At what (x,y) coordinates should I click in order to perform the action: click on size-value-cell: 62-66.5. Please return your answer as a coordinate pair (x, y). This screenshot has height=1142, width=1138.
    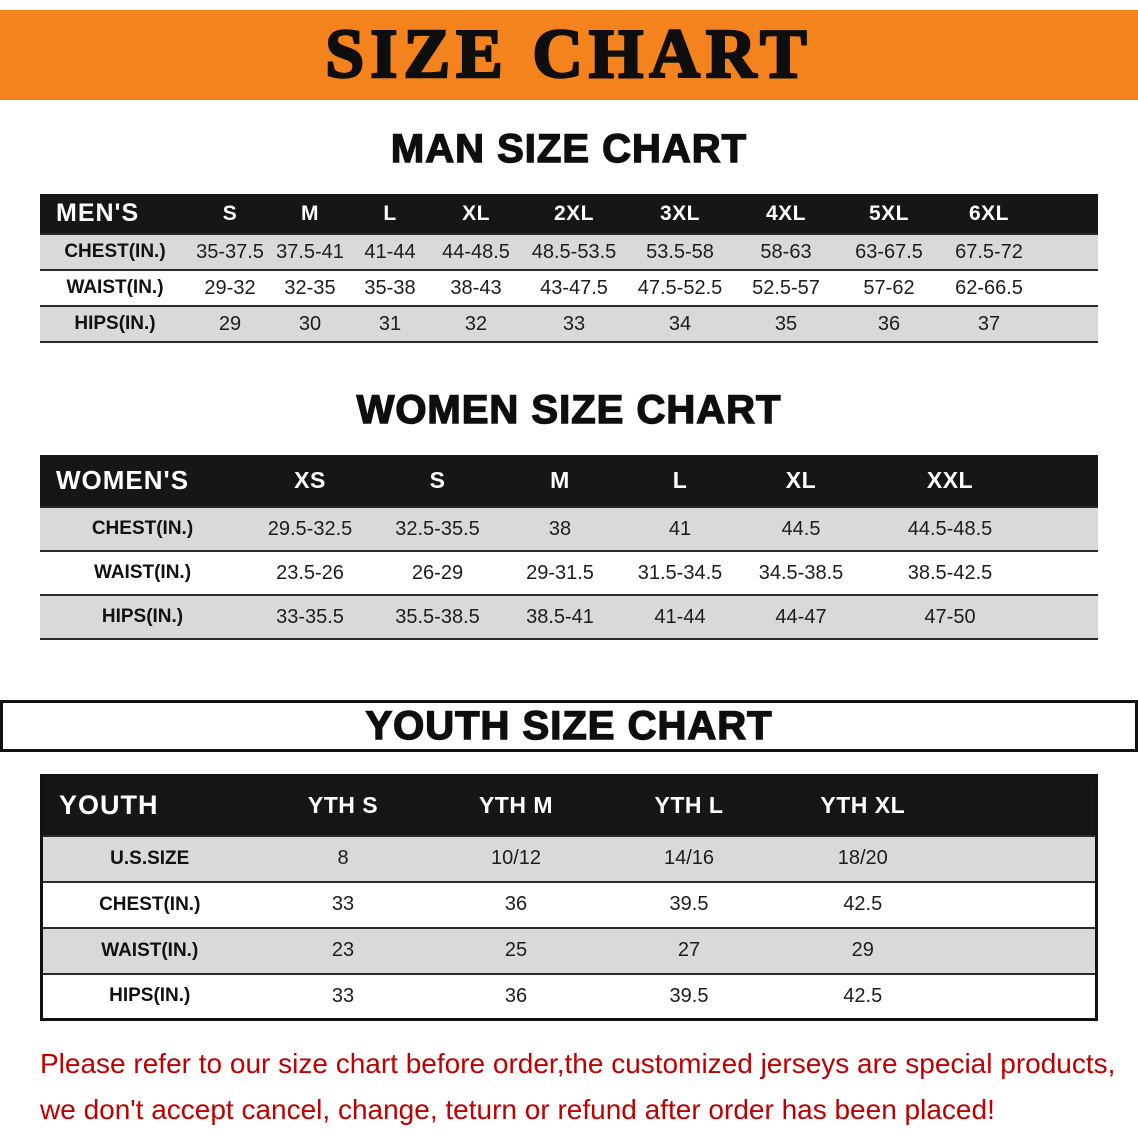
    Looking at the image, I should click on (989, 287).